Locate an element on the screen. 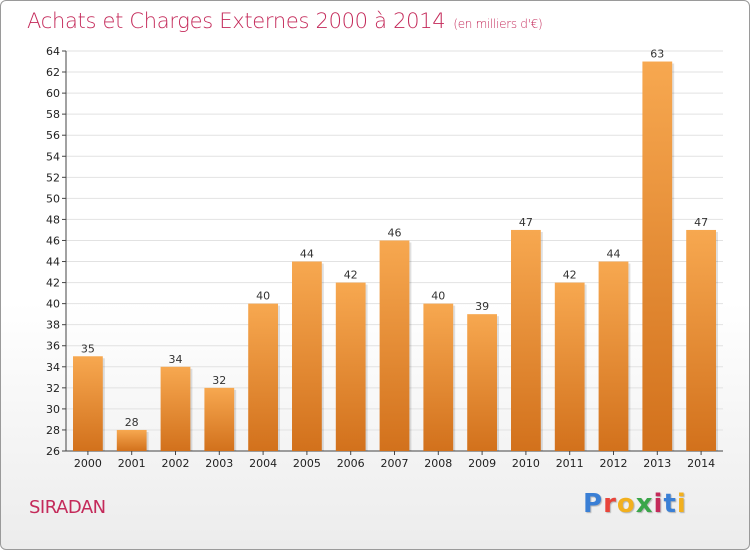  y-tick-label: 56 is located at coordinates (53, 135).